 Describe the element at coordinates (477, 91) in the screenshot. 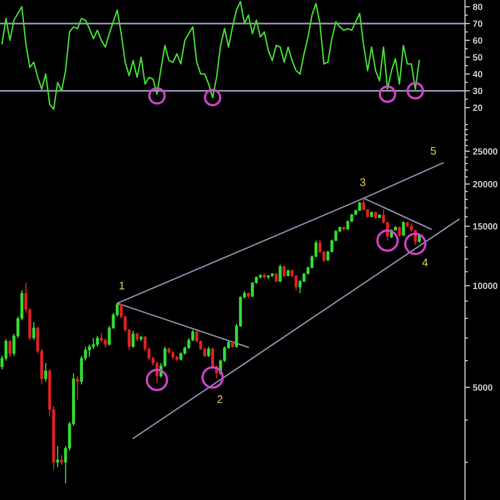

I see `y-tick-label: 30` at that location.